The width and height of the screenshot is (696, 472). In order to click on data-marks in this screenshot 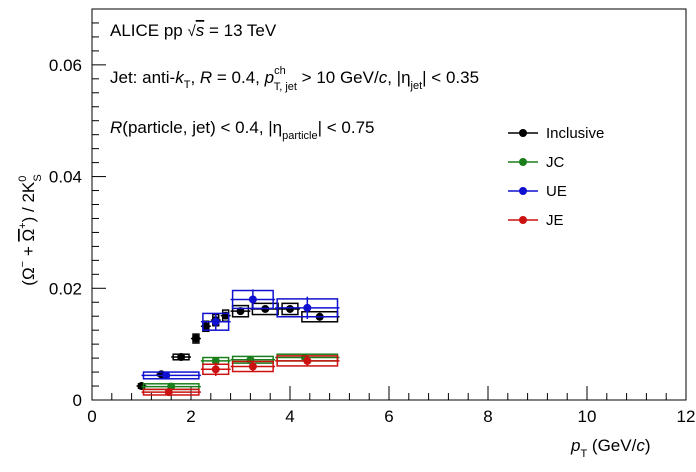, I will do `click(238, 343)`.